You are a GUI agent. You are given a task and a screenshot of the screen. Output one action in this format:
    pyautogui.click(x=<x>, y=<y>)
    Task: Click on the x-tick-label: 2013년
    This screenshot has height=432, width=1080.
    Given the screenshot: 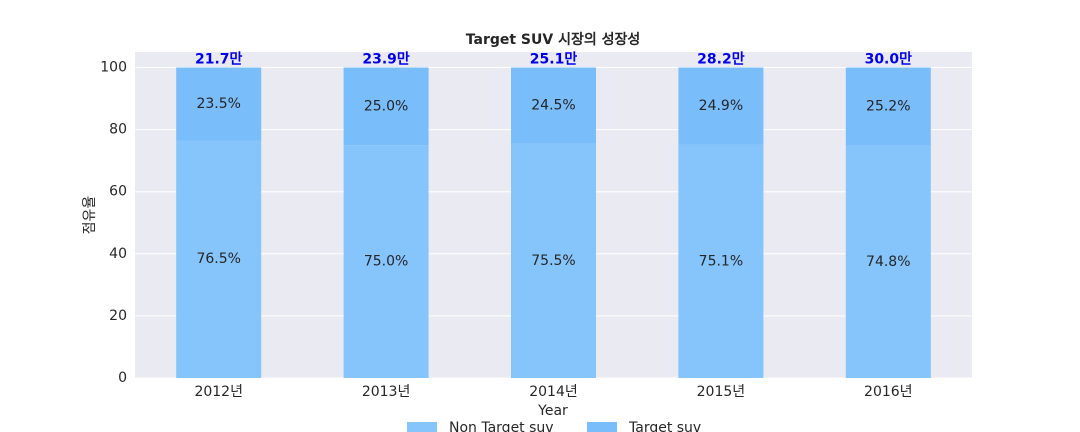 What is the action you would take?
    pyautogui.click(x=386, y=392)
    